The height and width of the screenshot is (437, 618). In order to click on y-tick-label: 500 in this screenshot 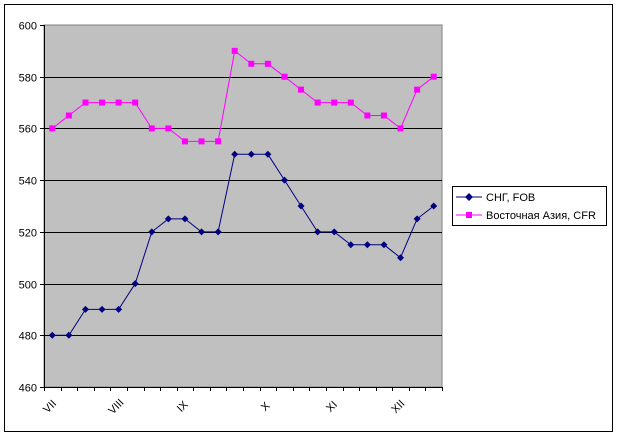, I will do `click(28, 286)`.